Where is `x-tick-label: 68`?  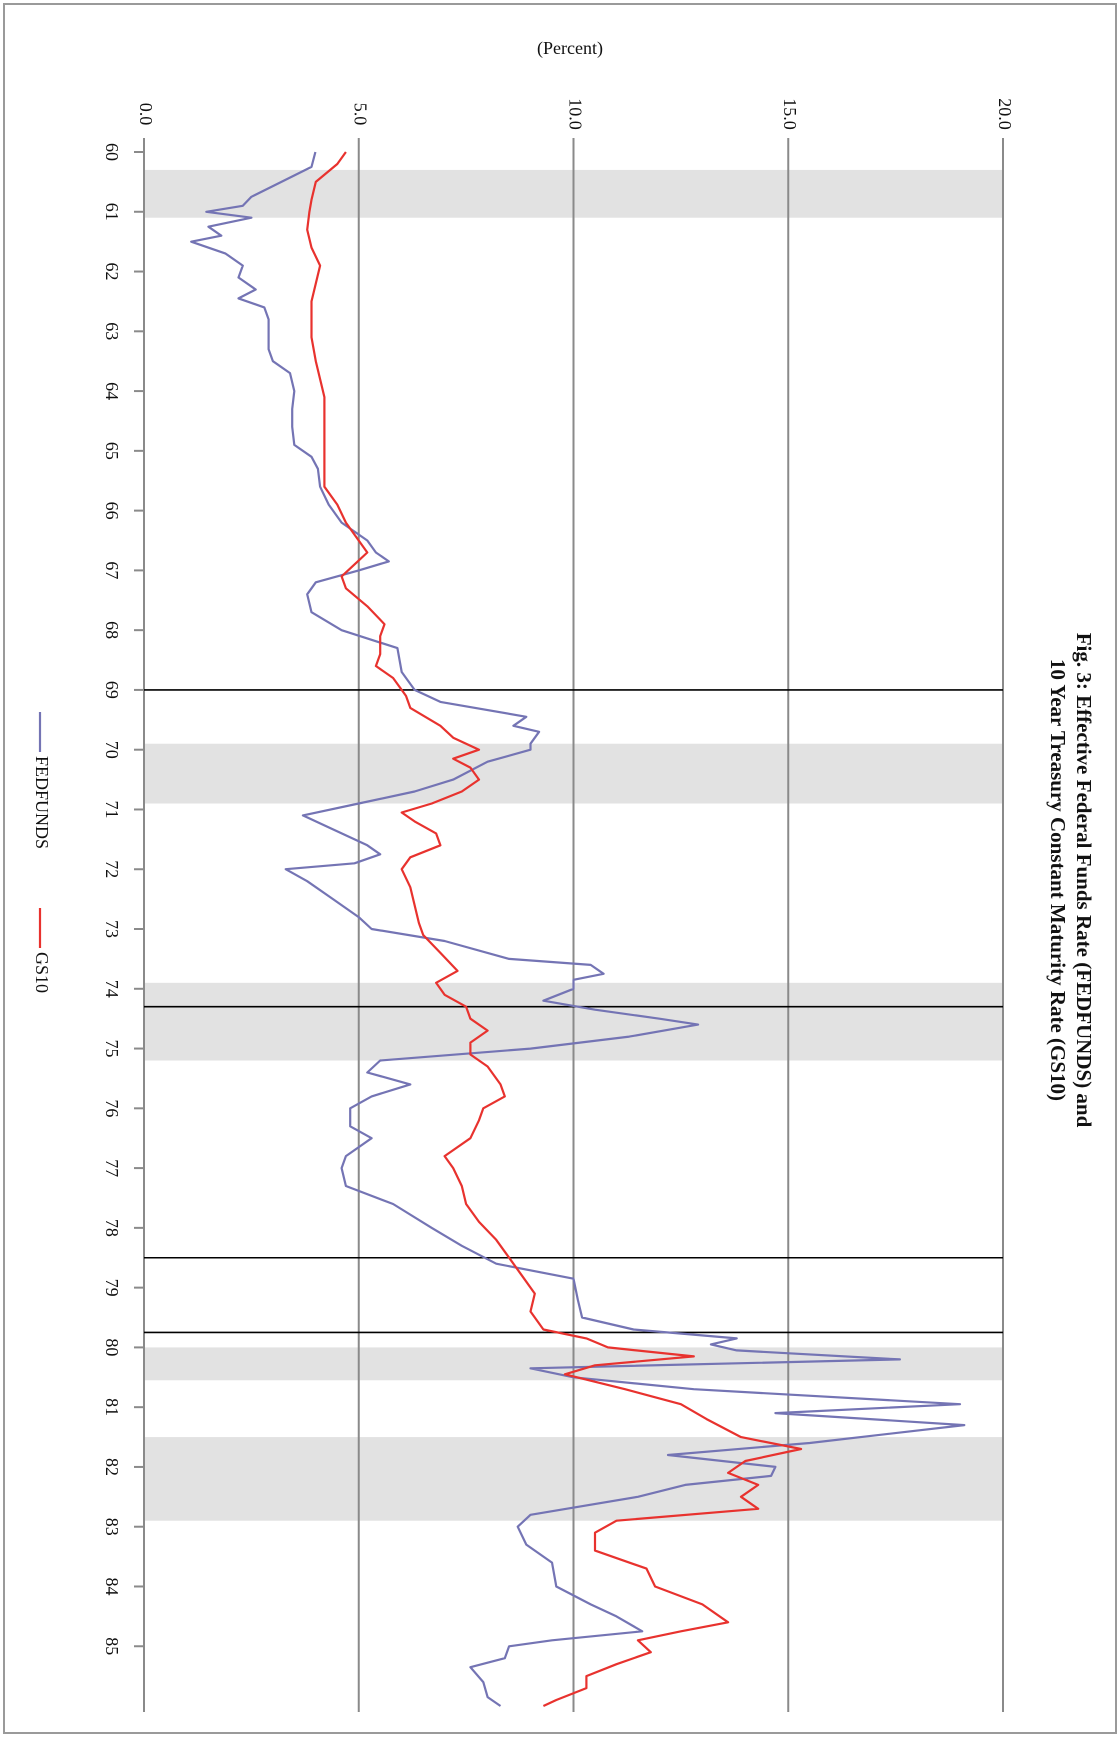 x-tick-label: 68 is located at coordinates (112, 630).